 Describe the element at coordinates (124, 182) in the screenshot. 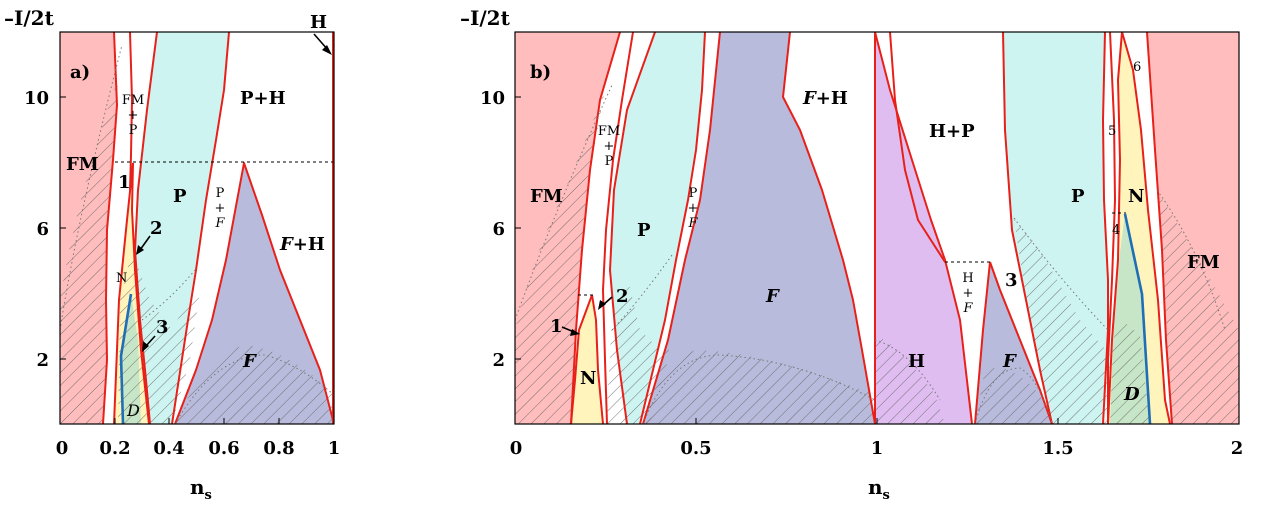

I see `label-a-n1: 1` at that location.